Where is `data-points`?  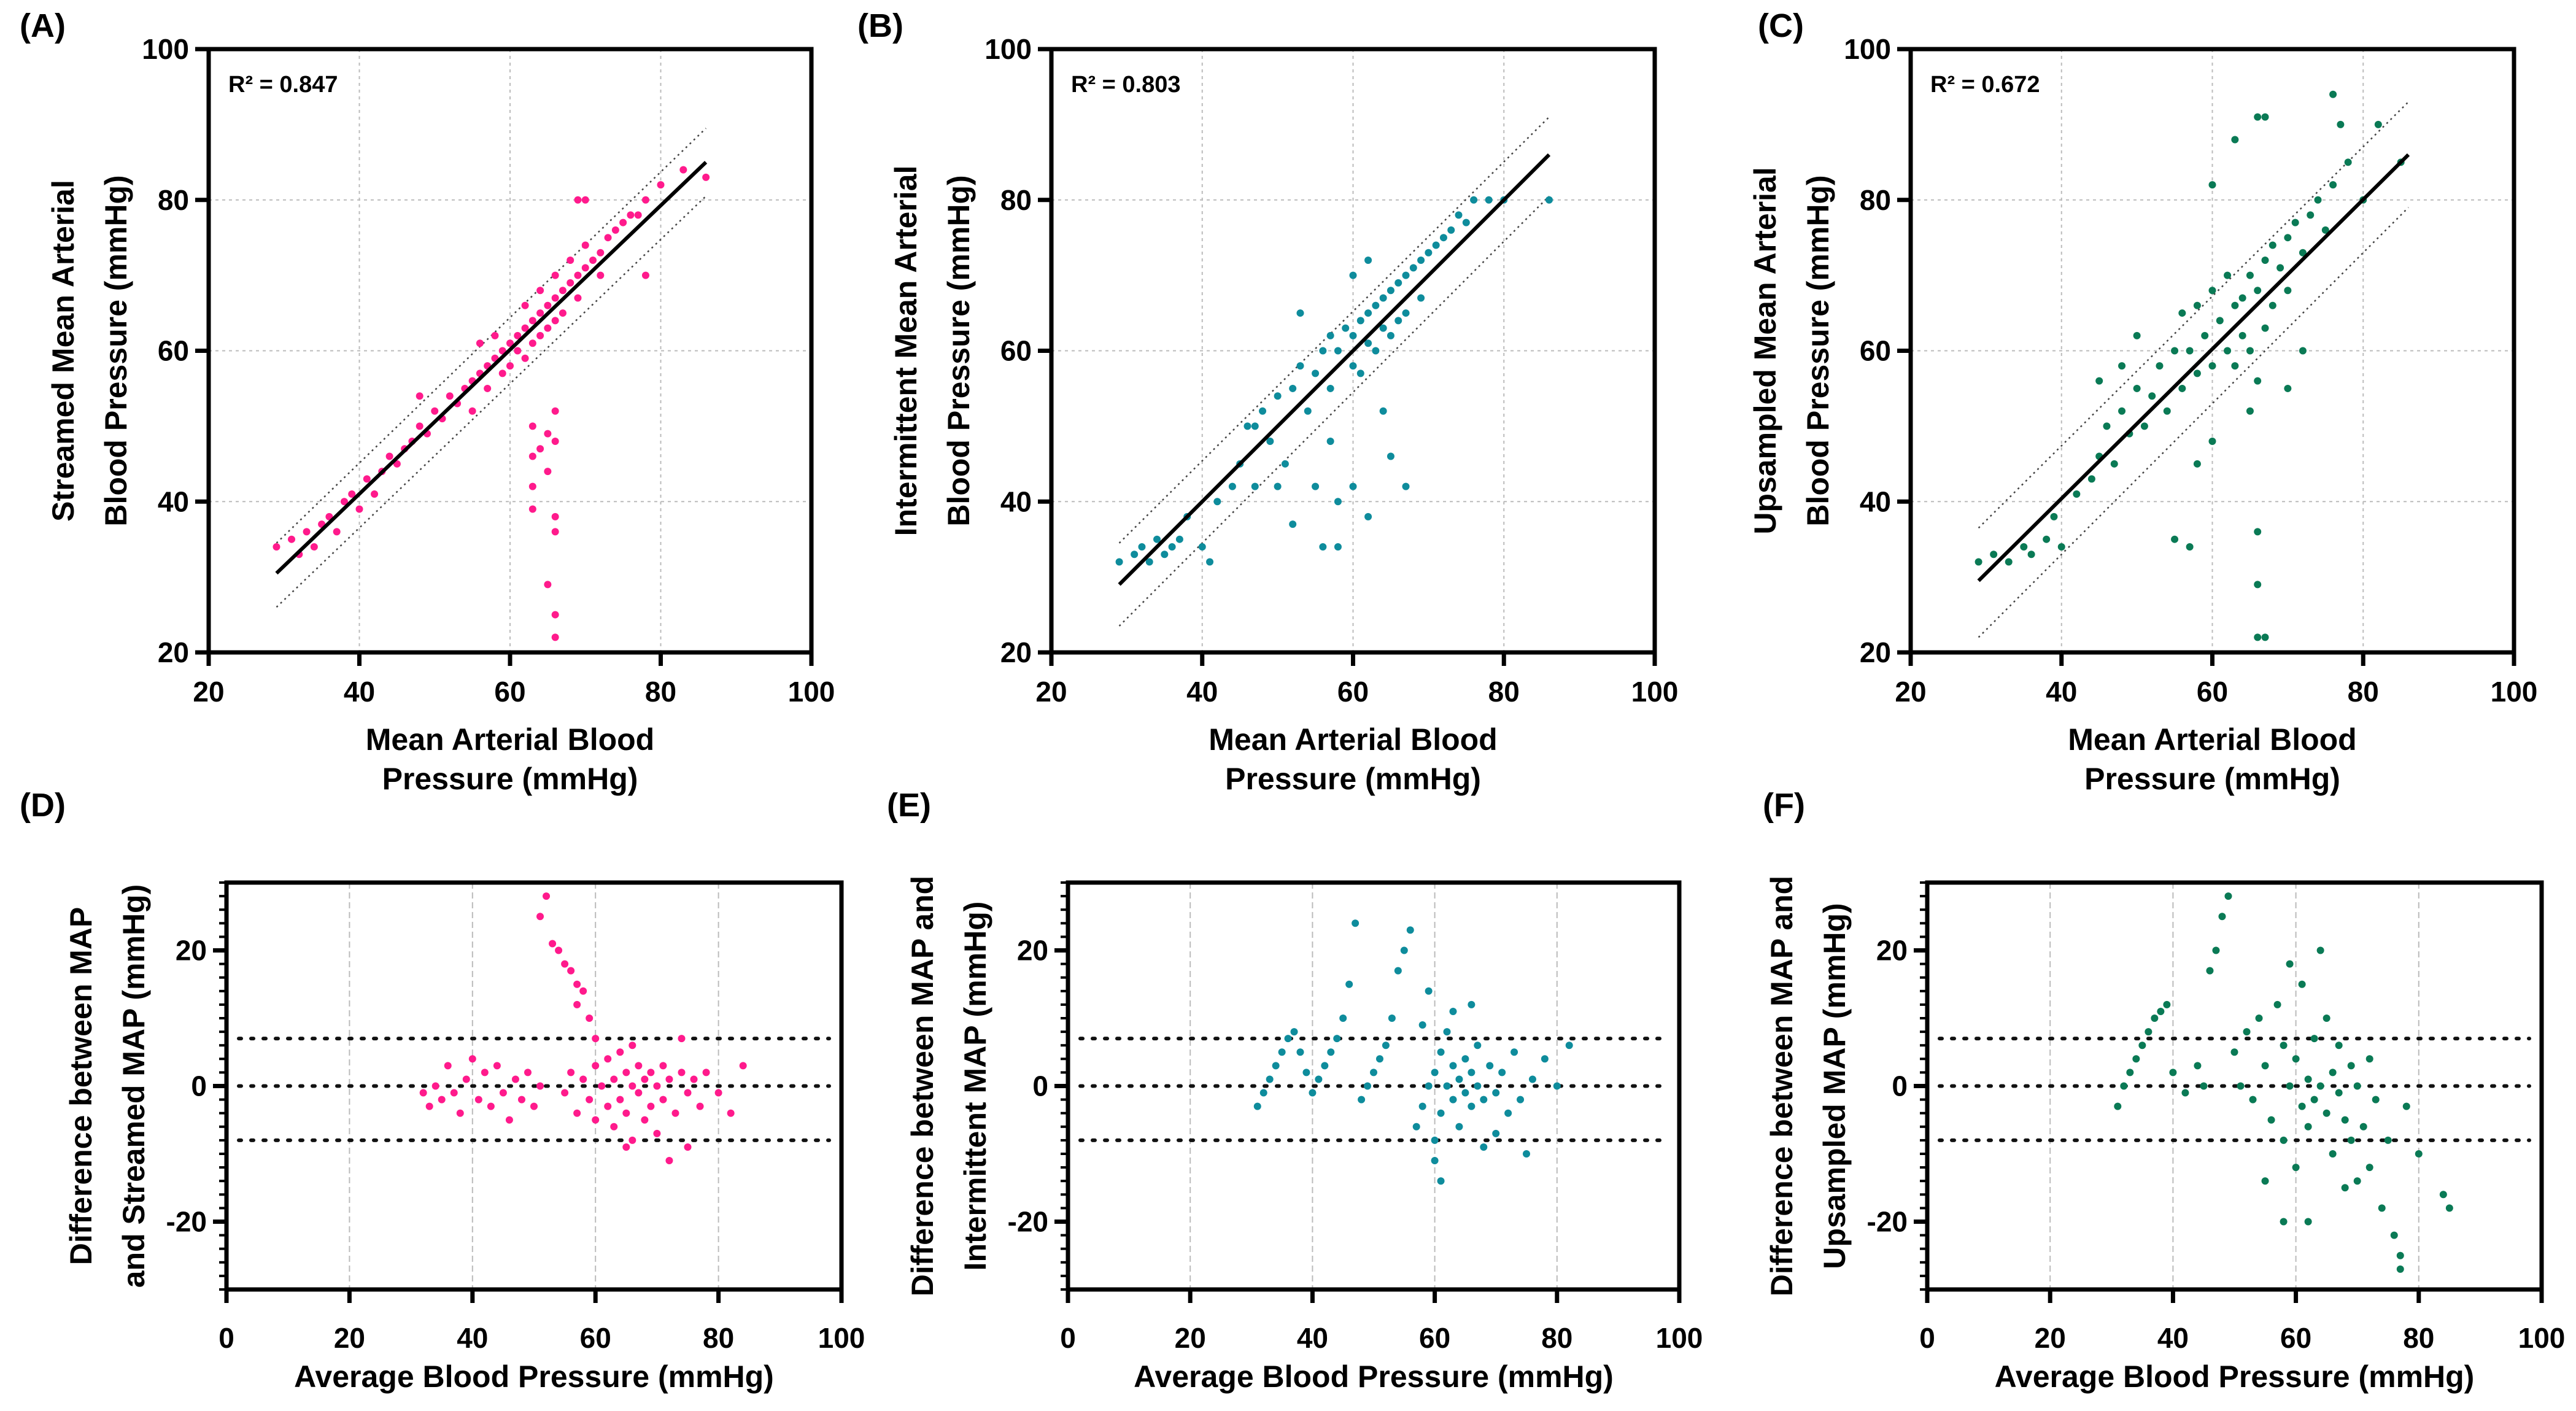 data-points is located at coordinates (2190, 366).